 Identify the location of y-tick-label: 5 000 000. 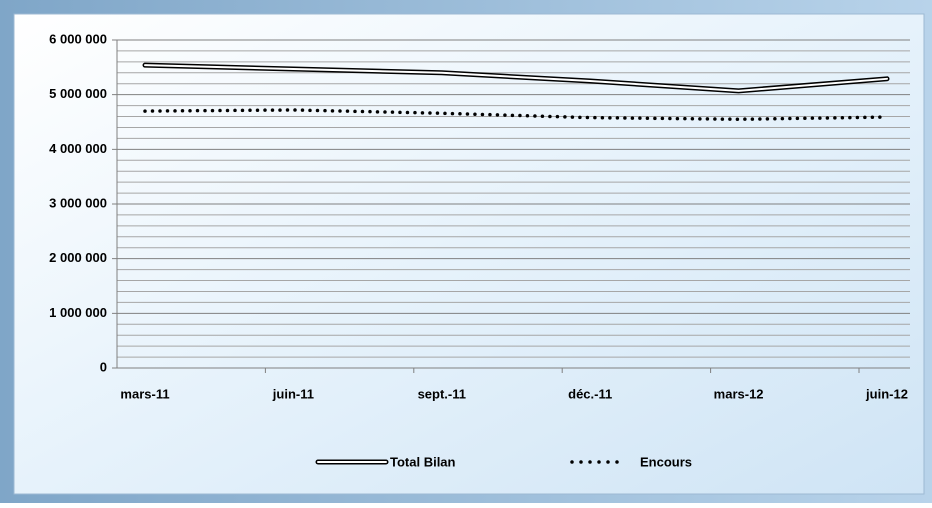
(78, 93).